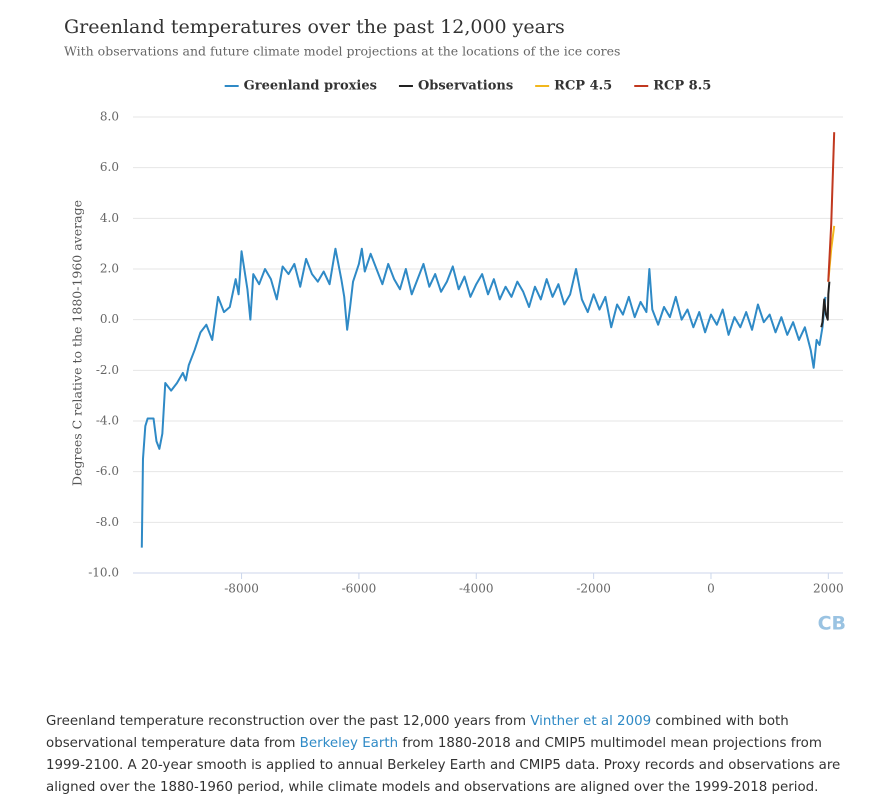 Image resolution: width=879 pixels, height=806 pixels. I want to click on y-tick-label: 0.0, so click(109, 319).